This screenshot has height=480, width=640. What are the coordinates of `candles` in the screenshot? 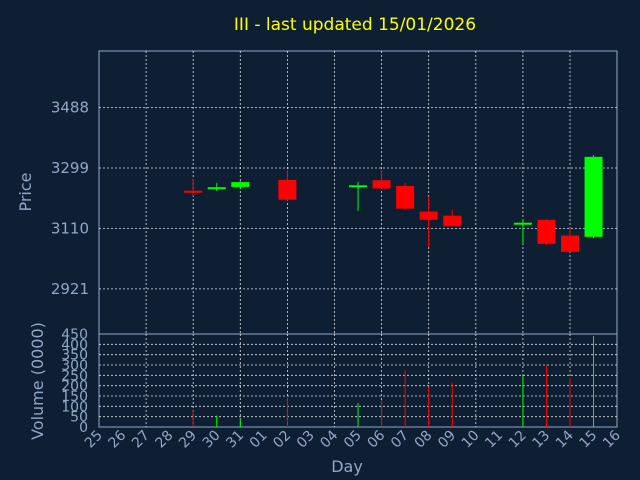 It's located at (393, 203).